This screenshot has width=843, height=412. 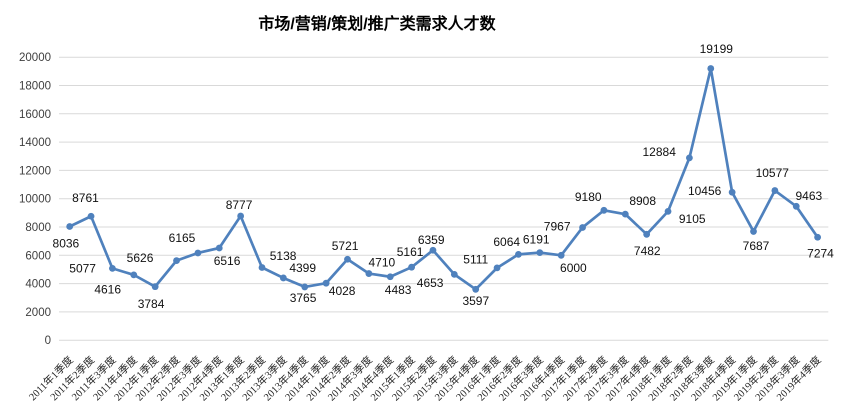 What do you see at coordinates (808, 196) in the screenshot?
I see `data-point-label: 9463` at bounding box center [808, 196].